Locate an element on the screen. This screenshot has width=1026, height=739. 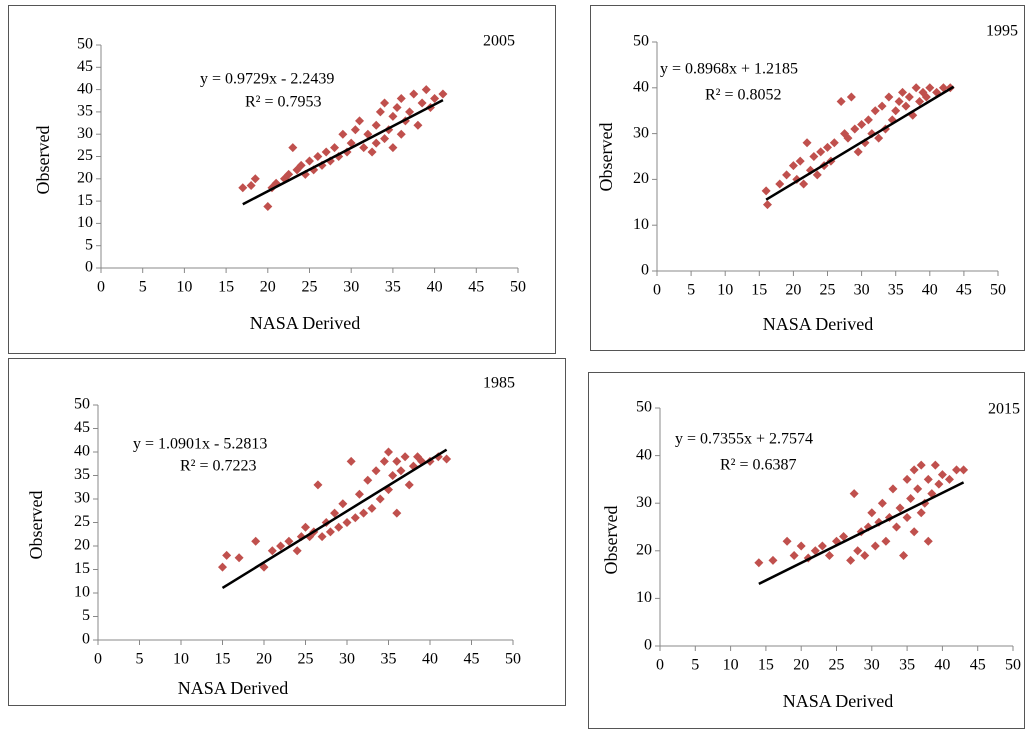
y-tick-label: 15 is located at coordinates (85, 200).